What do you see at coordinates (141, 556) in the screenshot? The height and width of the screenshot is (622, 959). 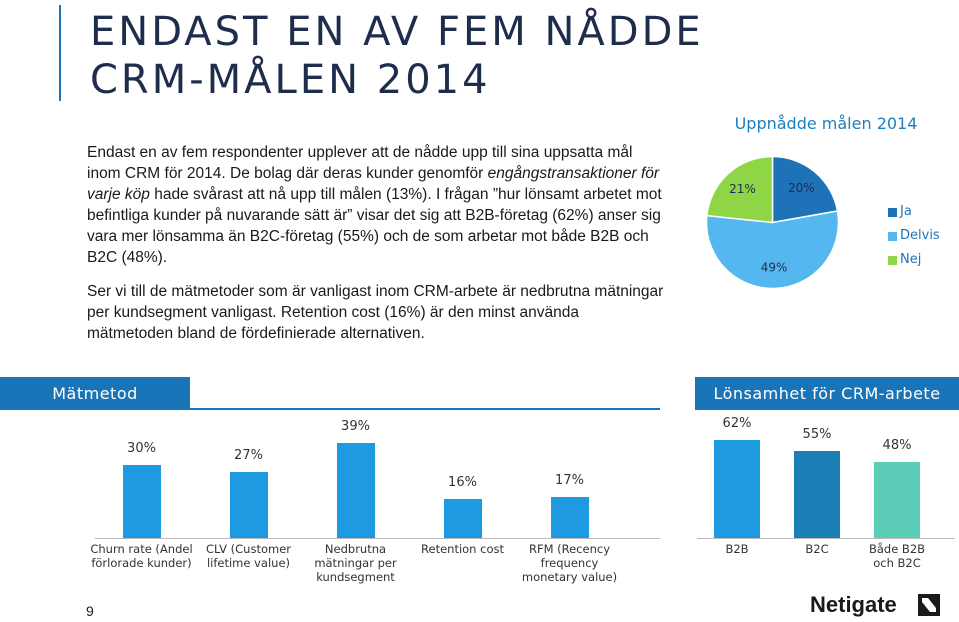 I see `category-label: Churn rate (Andel förlorade kunder)` at bounding box center [141, 556].